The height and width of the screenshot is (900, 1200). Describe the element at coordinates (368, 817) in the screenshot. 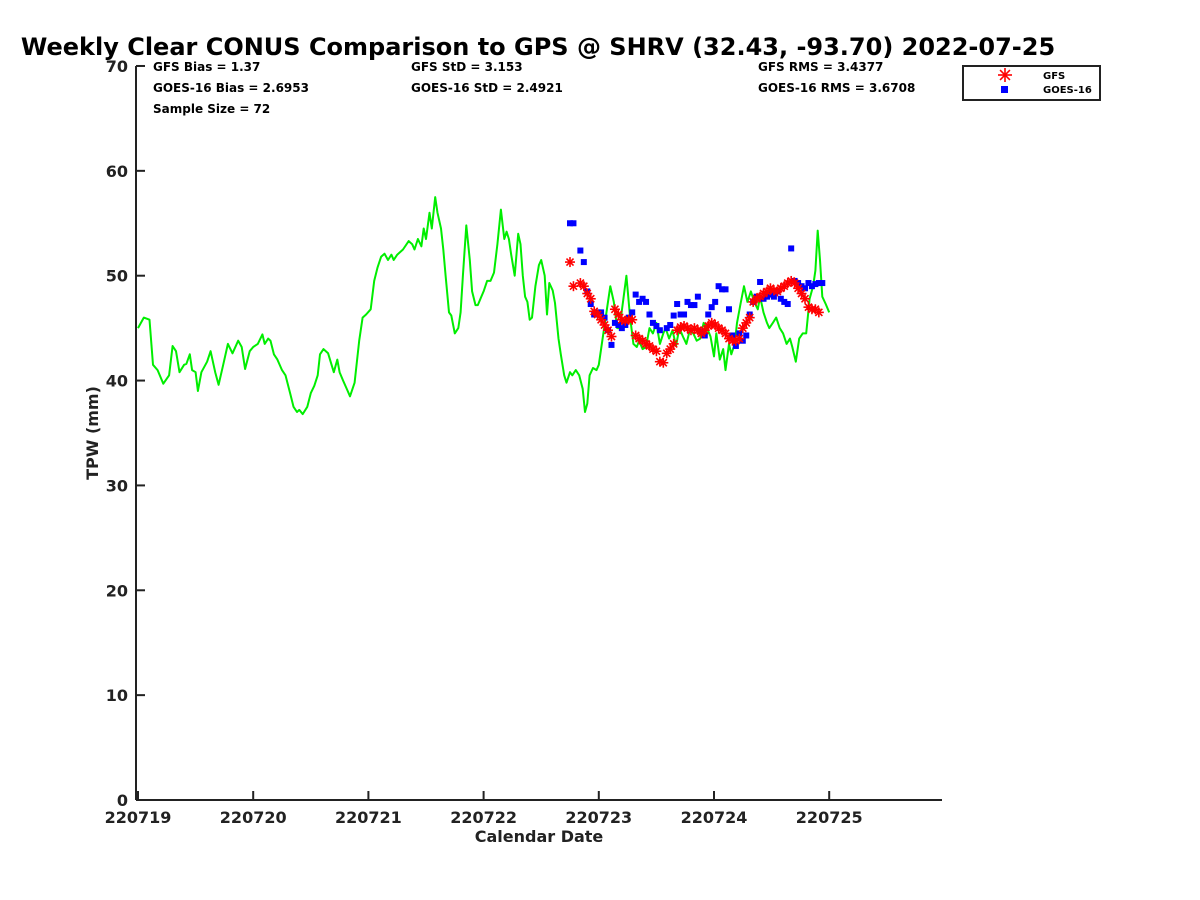

I see `x-tick-label: 220721` at that location.